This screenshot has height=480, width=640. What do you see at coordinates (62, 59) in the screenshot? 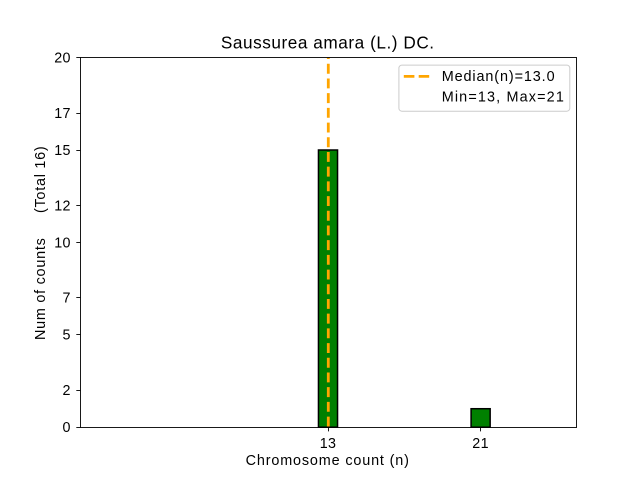
I see `svg-text: 20` at bounding box center [62, 59].